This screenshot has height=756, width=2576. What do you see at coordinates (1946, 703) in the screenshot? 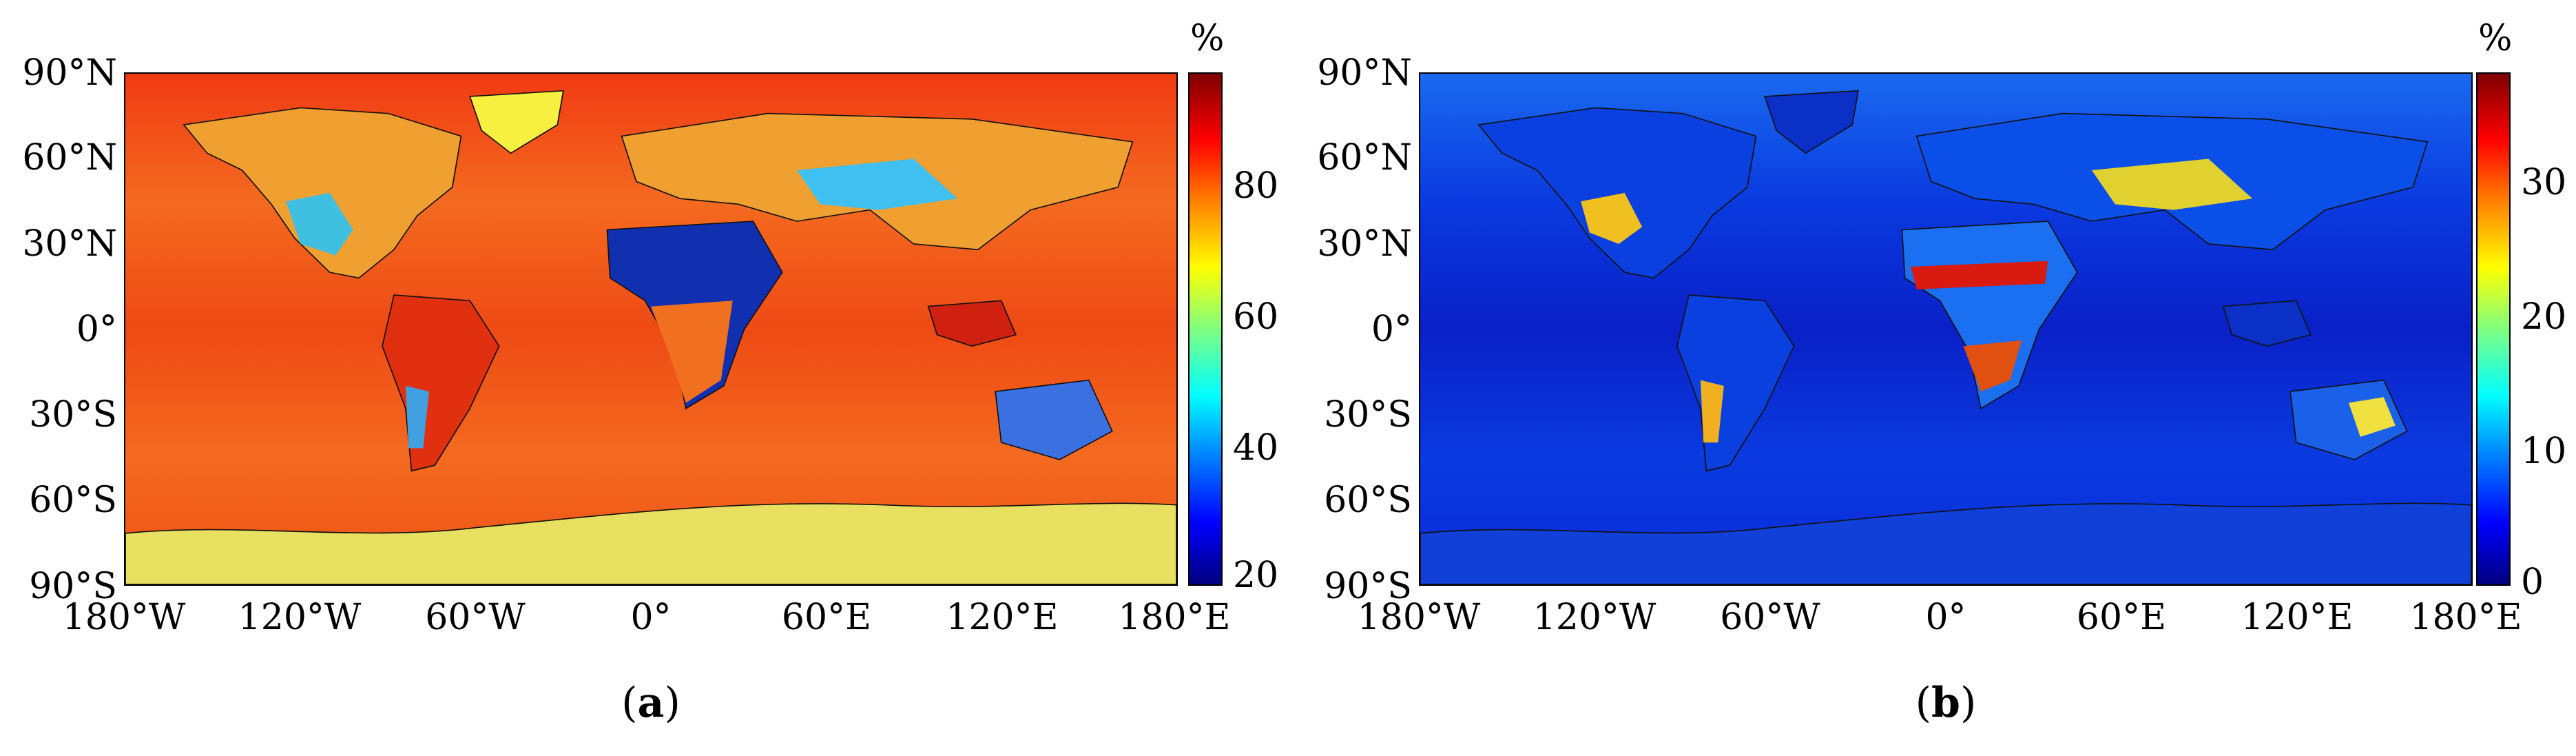
I see `panel-caption-b: (b)` at bounding box center [1946, 703].